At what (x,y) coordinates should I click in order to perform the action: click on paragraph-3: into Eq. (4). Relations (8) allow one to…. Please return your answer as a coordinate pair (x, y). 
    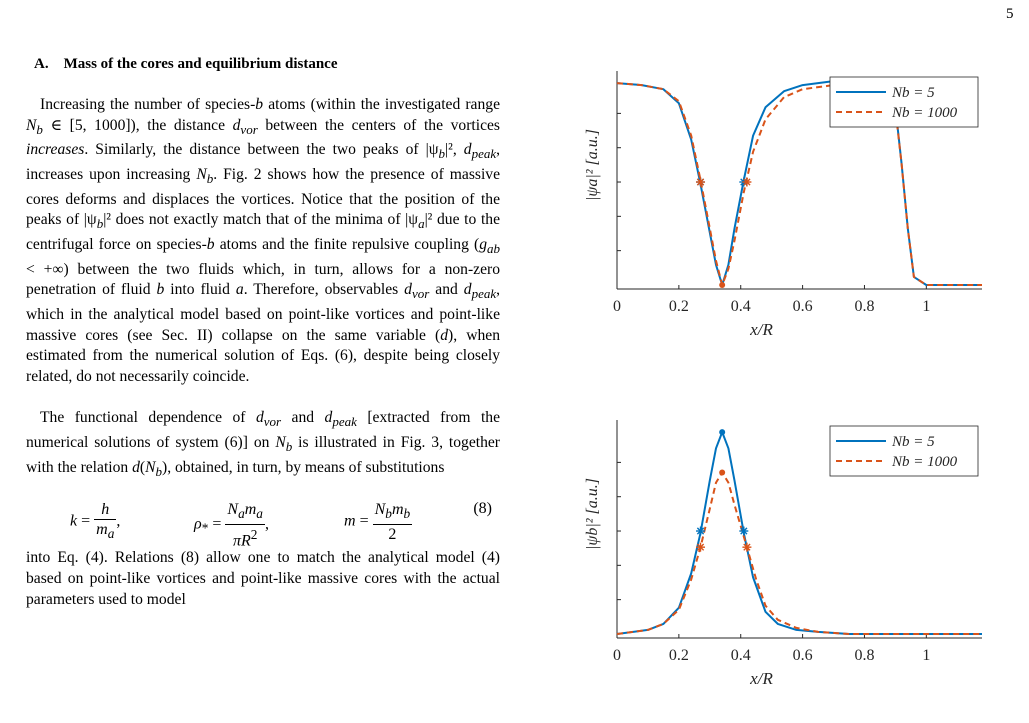
    Looking at the image, I should click on (263, 578).